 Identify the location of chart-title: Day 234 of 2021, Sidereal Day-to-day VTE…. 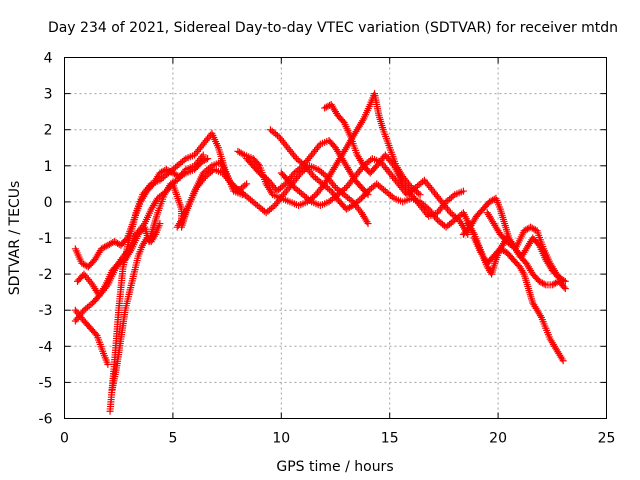
(333, 28).